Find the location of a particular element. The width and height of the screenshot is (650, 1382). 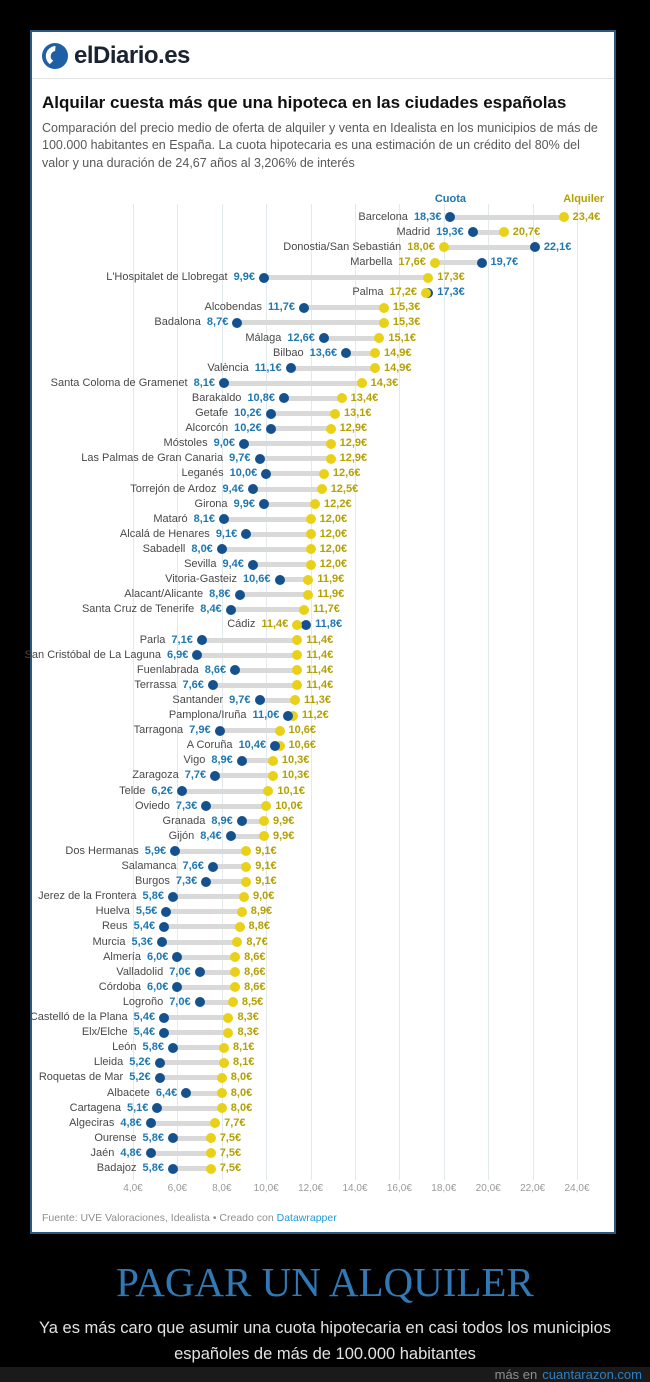

cuota-value-label: 8,4€ is located at coordinates (211, 835).